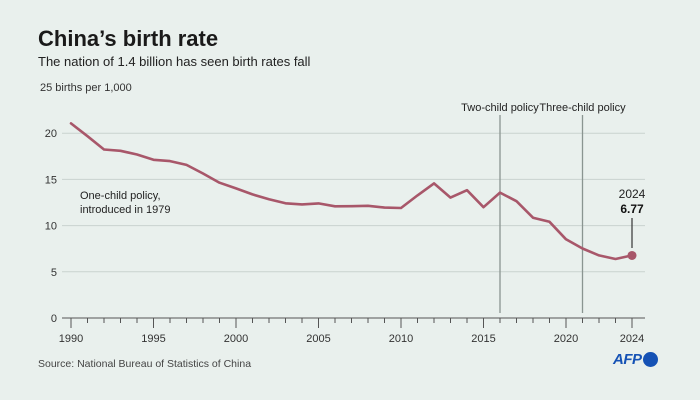 The image size is (700, 400). What do you see at coordinates (635, 359) in the screenshot?
I see `afp-logo: AFP` at bounding box center [635, 359].